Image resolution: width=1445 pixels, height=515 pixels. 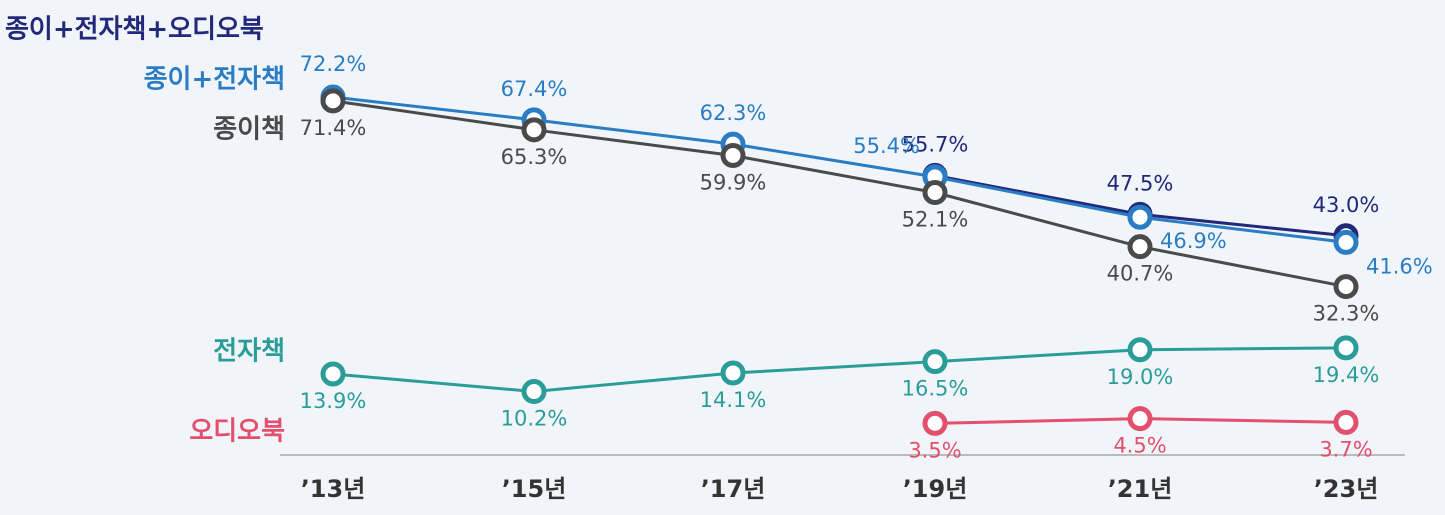 What do you see at coordinates (249, 352) in the screenshot?
I see `legend-label: 전자책` at bounding box center [249, 352].